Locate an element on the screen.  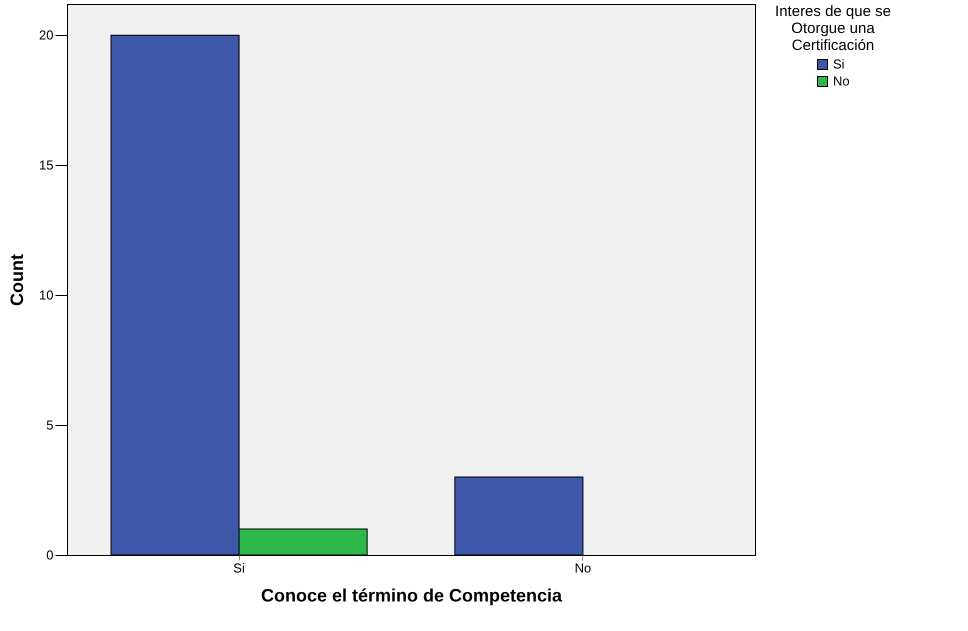
y-tick-label: 0 is located at coordinates (50, 555).